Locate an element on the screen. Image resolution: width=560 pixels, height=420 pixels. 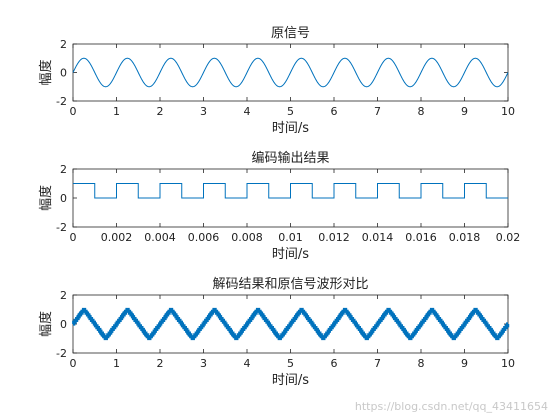
chart-title: 编码输出结果 is located at coordinates (290, 158).